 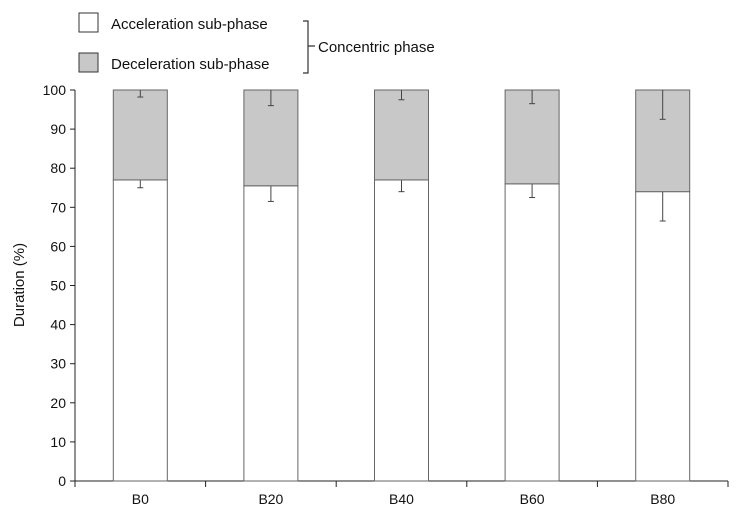 I want to click on y-tick-label: 30, so click(x=58, y=364).